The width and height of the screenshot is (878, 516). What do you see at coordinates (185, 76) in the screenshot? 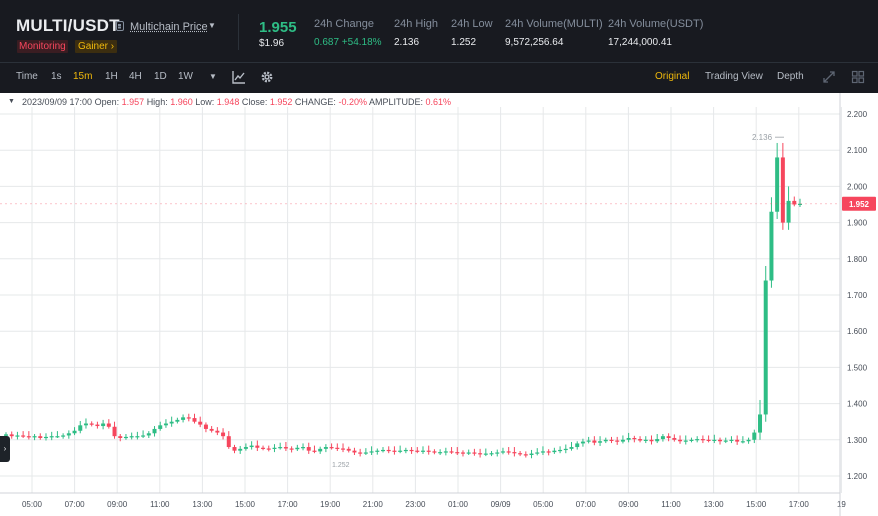
I see `interval-1w: 1W` at bounding box center [185, 76].